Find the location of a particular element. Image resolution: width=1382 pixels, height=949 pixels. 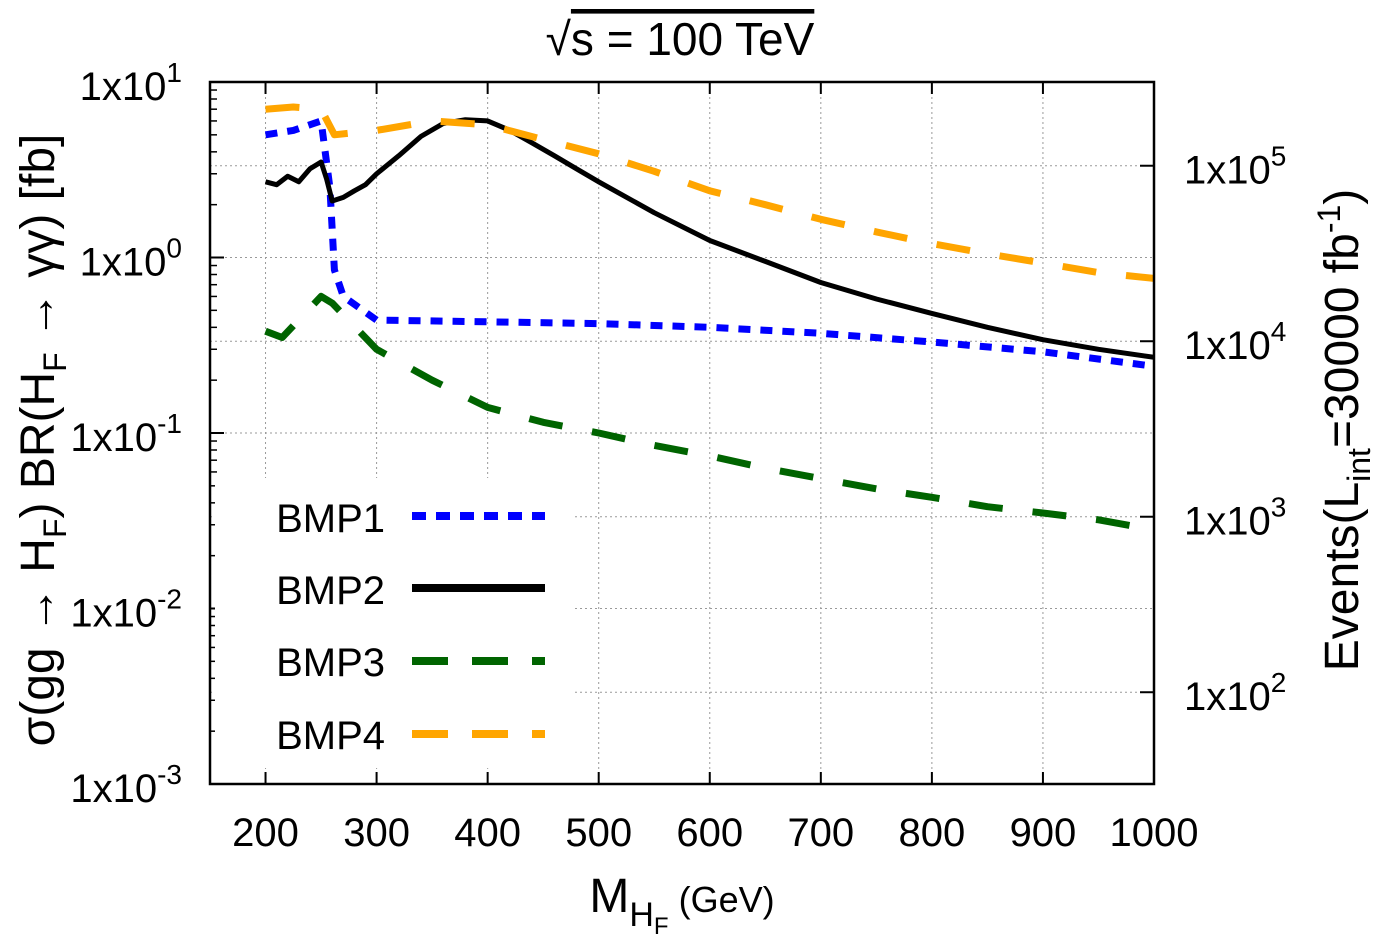

y2-tick-label: 1x10³ is located at coordinates (1235, 518).